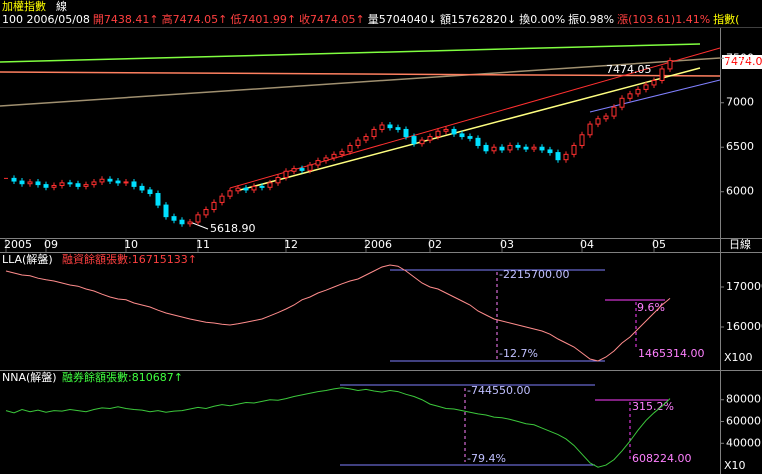 This screenshot has height=474, width=762. Describe the element at coordinates (507, 244) in the screenshot. I see `x-tick-label: 03` at that location.